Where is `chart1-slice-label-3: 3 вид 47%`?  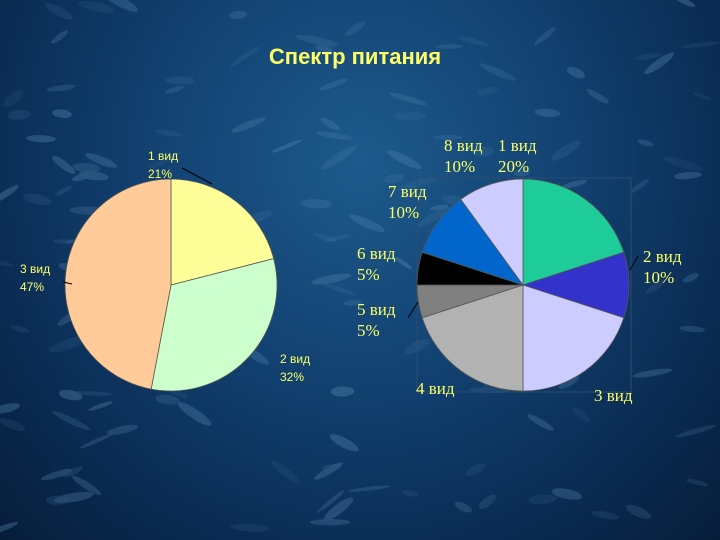
chart1-slice-label-3: 3 вид 47% is located at coordinates (35, 278).